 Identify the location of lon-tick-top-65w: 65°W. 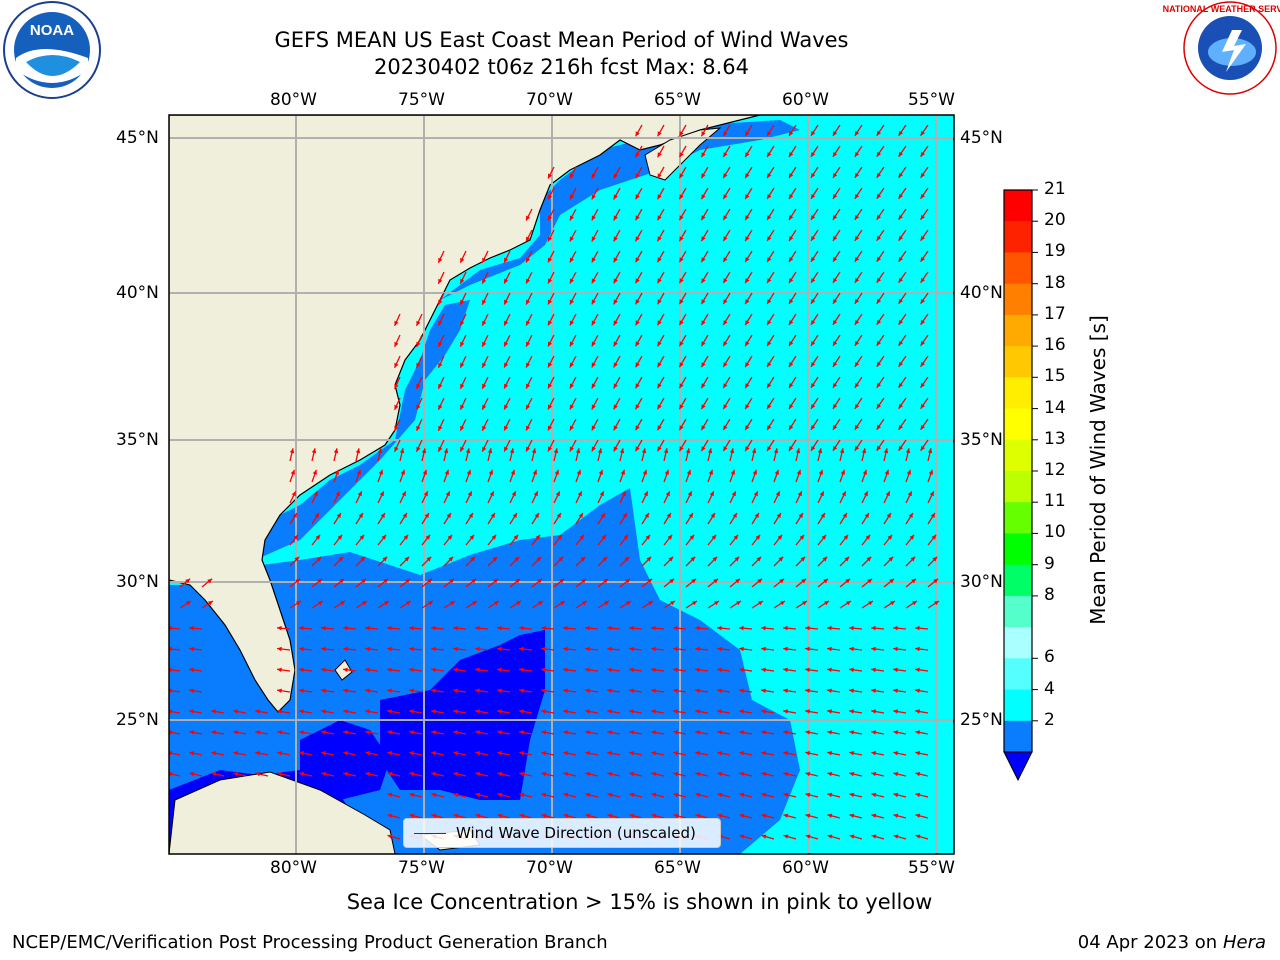
(677, 100).